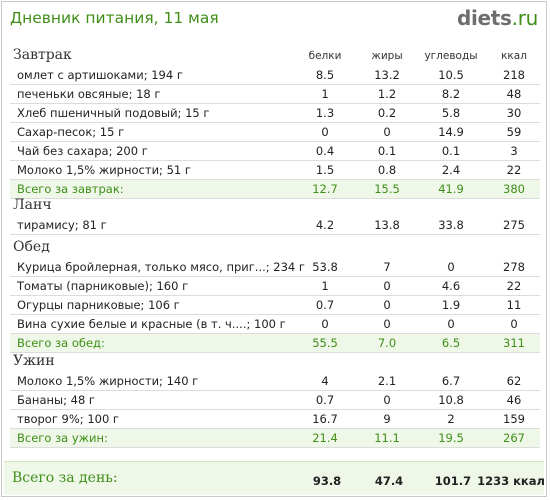 The image size is (550, 500). Describe the element at coordinates (325, 419) in the screenshot. I see `food-protein: 16.7` at that location.